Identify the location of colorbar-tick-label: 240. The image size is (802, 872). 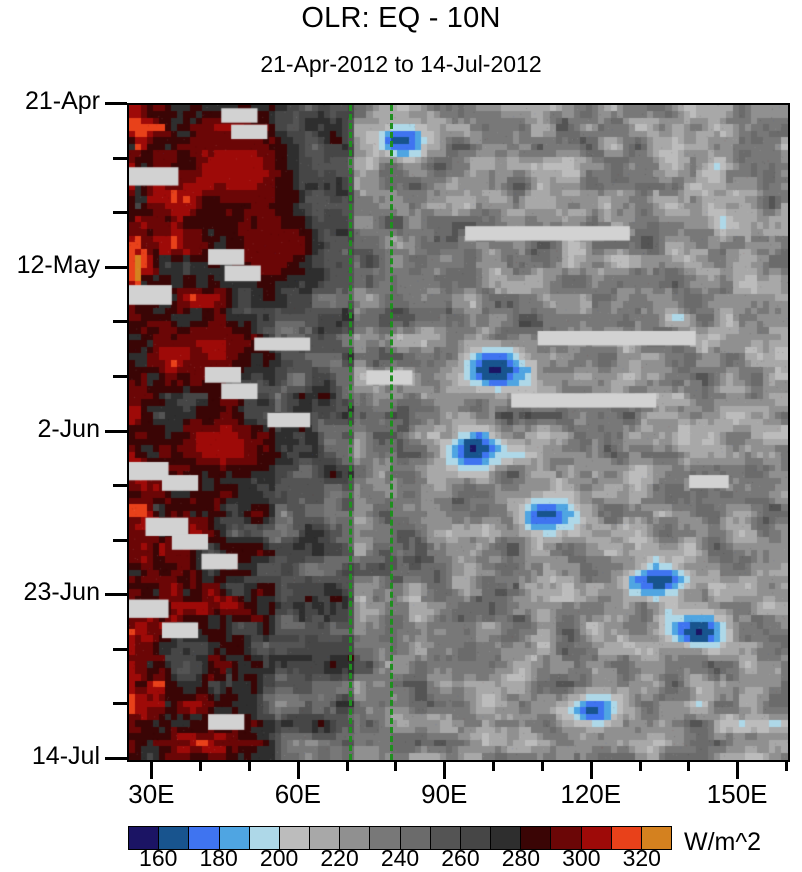
(400, 858).